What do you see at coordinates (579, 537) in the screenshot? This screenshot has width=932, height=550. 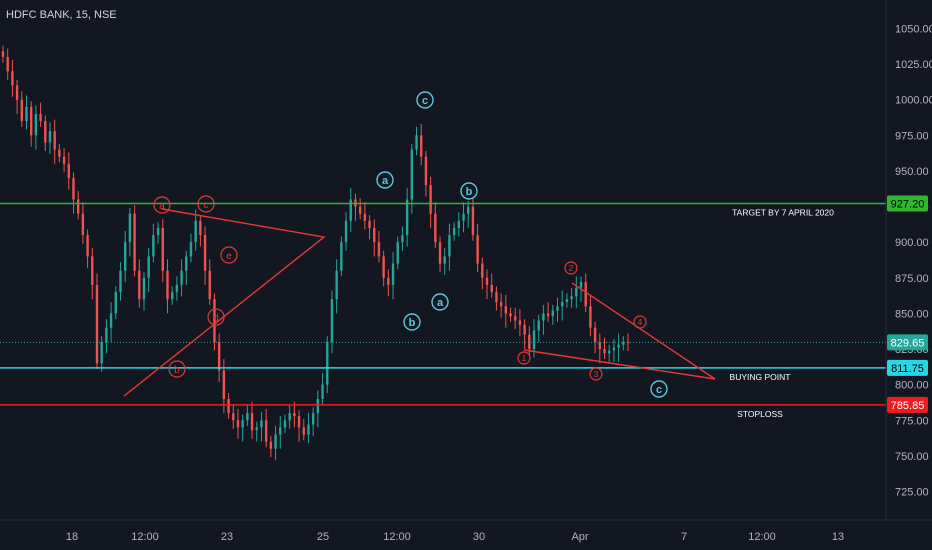 I see `x-tick-label: Apr` at bounding box center [579, 537].